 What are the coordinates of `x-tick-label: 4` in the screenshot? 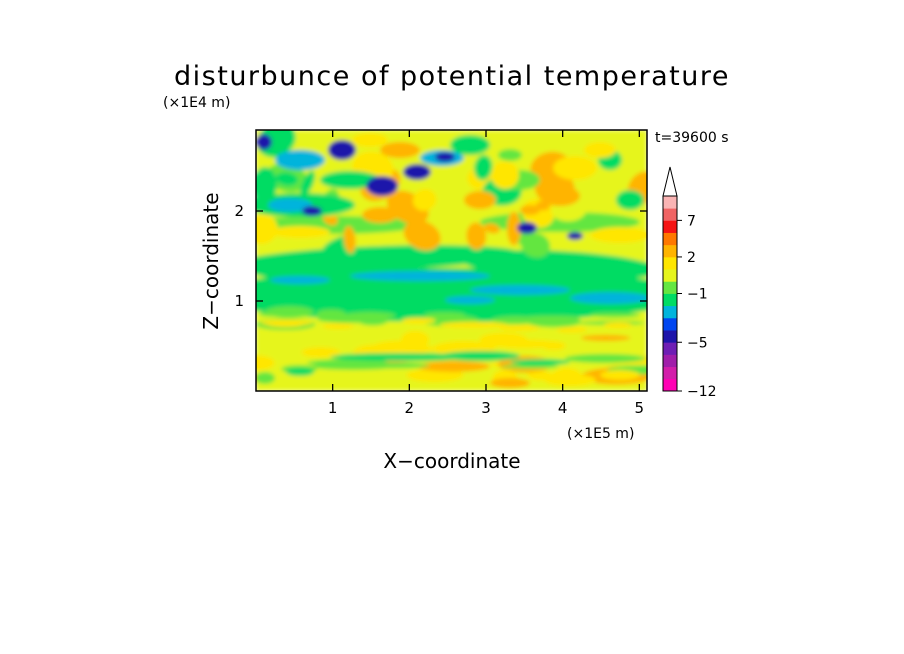 It's located at (563, 408).